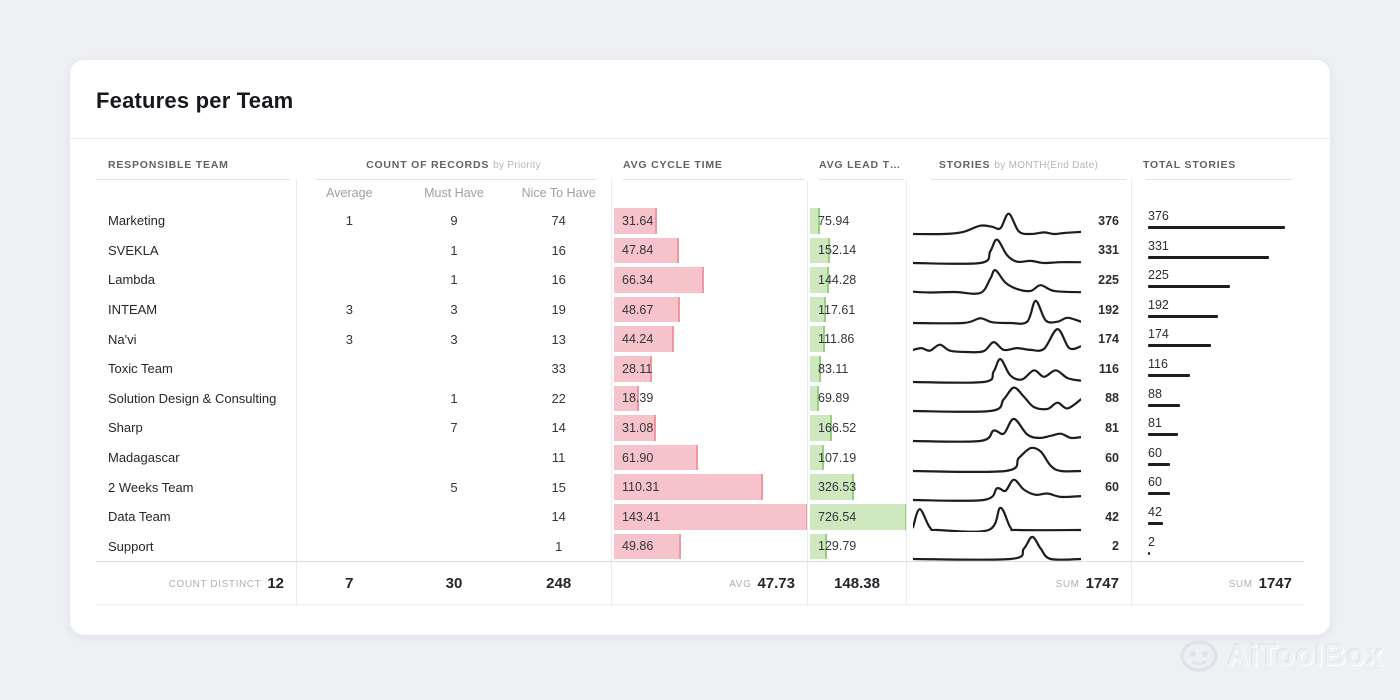  I want to click on count-nice-to-have: 22, so click(558, 398).